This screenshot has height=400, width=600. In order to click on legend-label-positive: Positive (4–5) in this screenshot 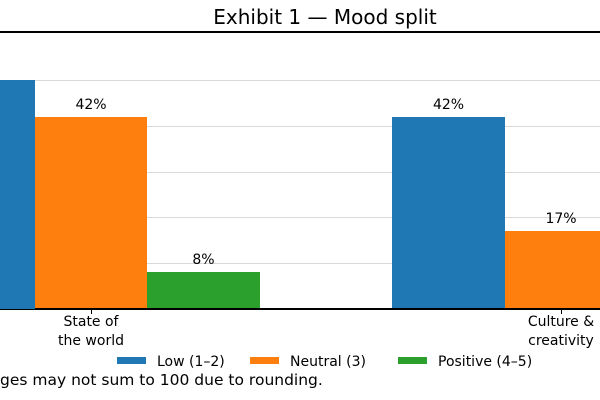, I will do `click(485, 361)`.